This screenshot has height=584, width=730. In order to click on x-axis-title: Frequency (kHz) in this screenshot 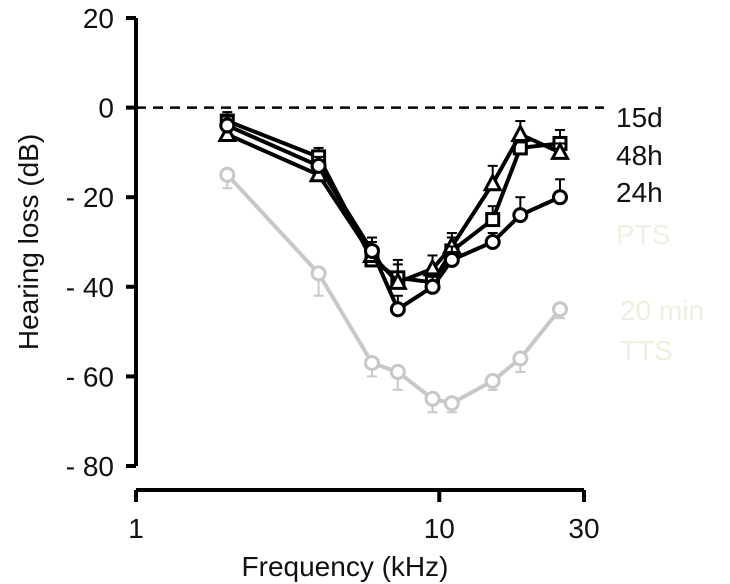, I will do `click(345, 566)`.